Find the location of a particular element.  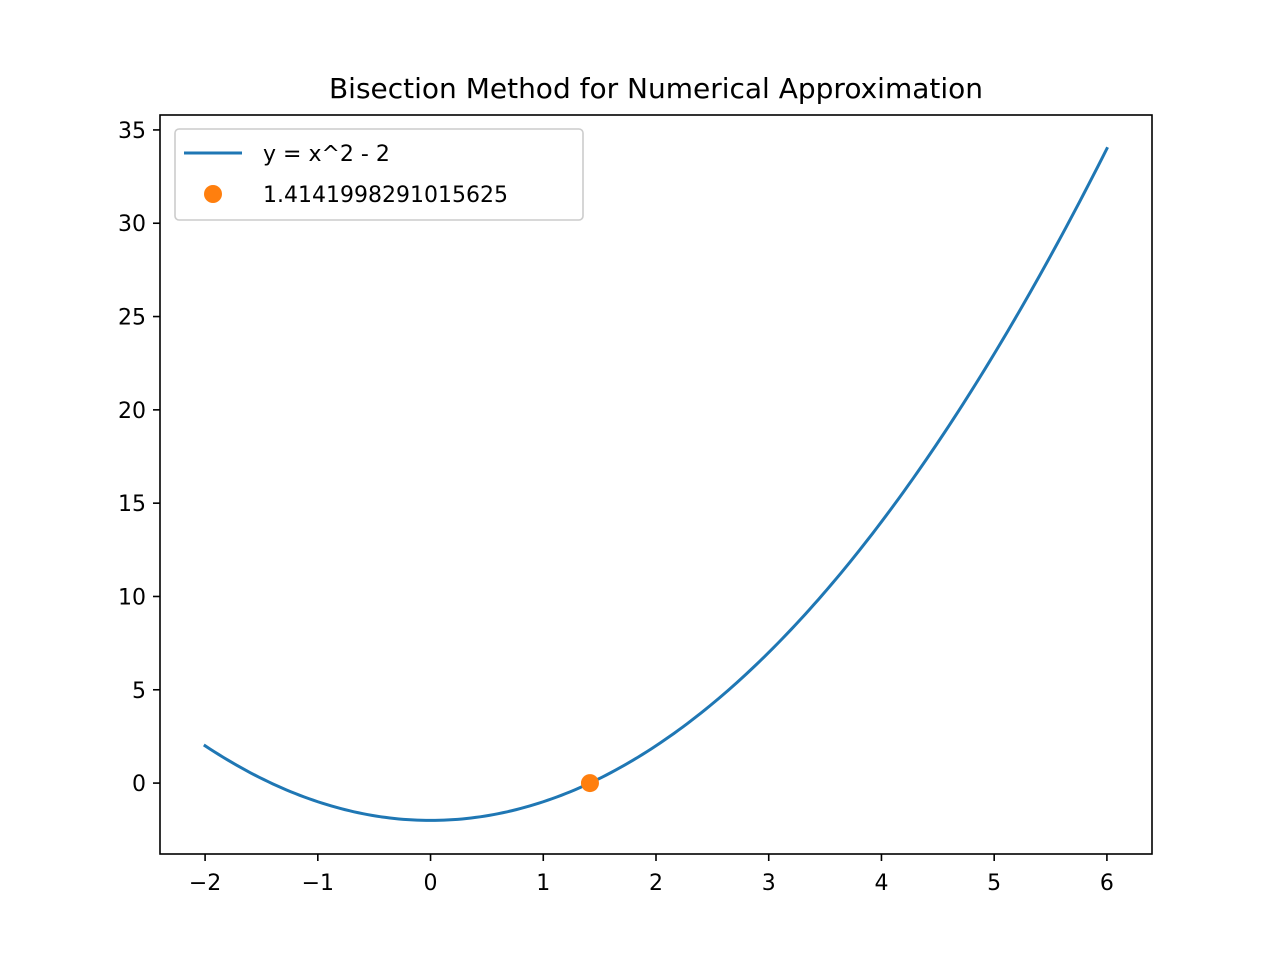

legend-label-curve: y = x^2 - 2 is located at coordinates (326, 154).